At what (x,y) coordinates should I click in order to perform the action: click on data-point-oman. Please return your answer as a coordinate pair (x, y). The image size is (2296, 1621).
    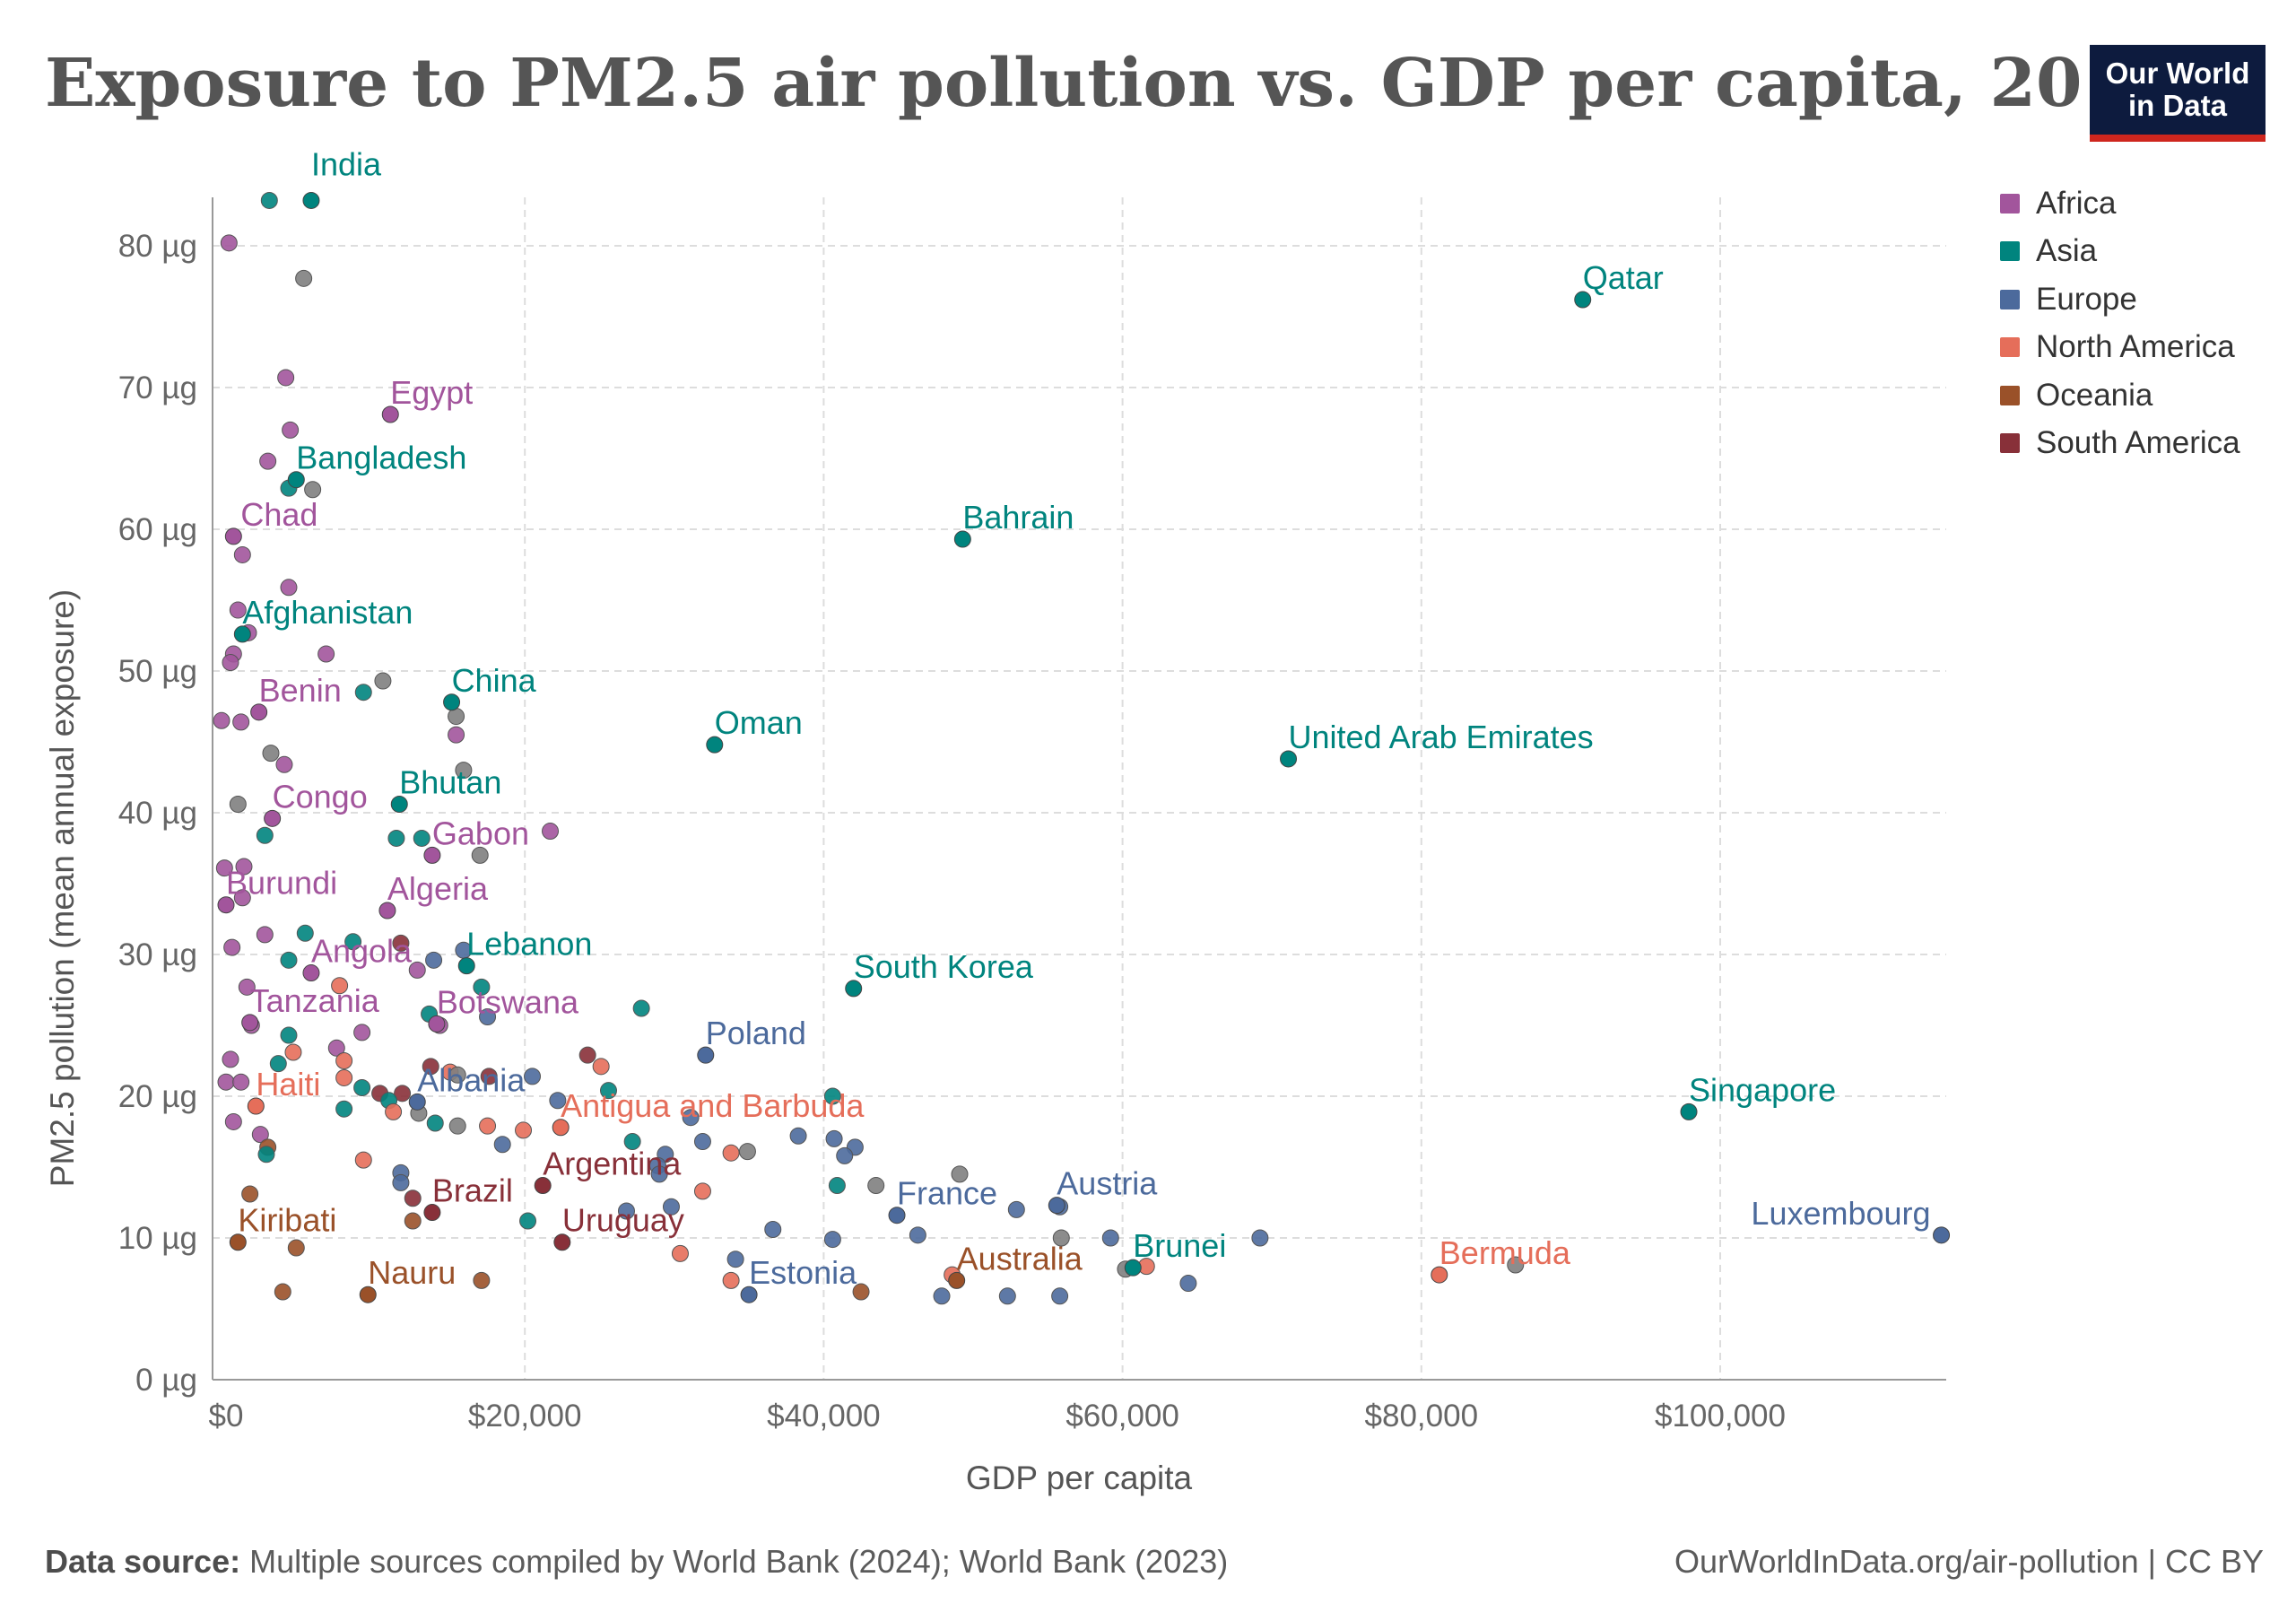
    Looking at the image, I should click on (715, 745).